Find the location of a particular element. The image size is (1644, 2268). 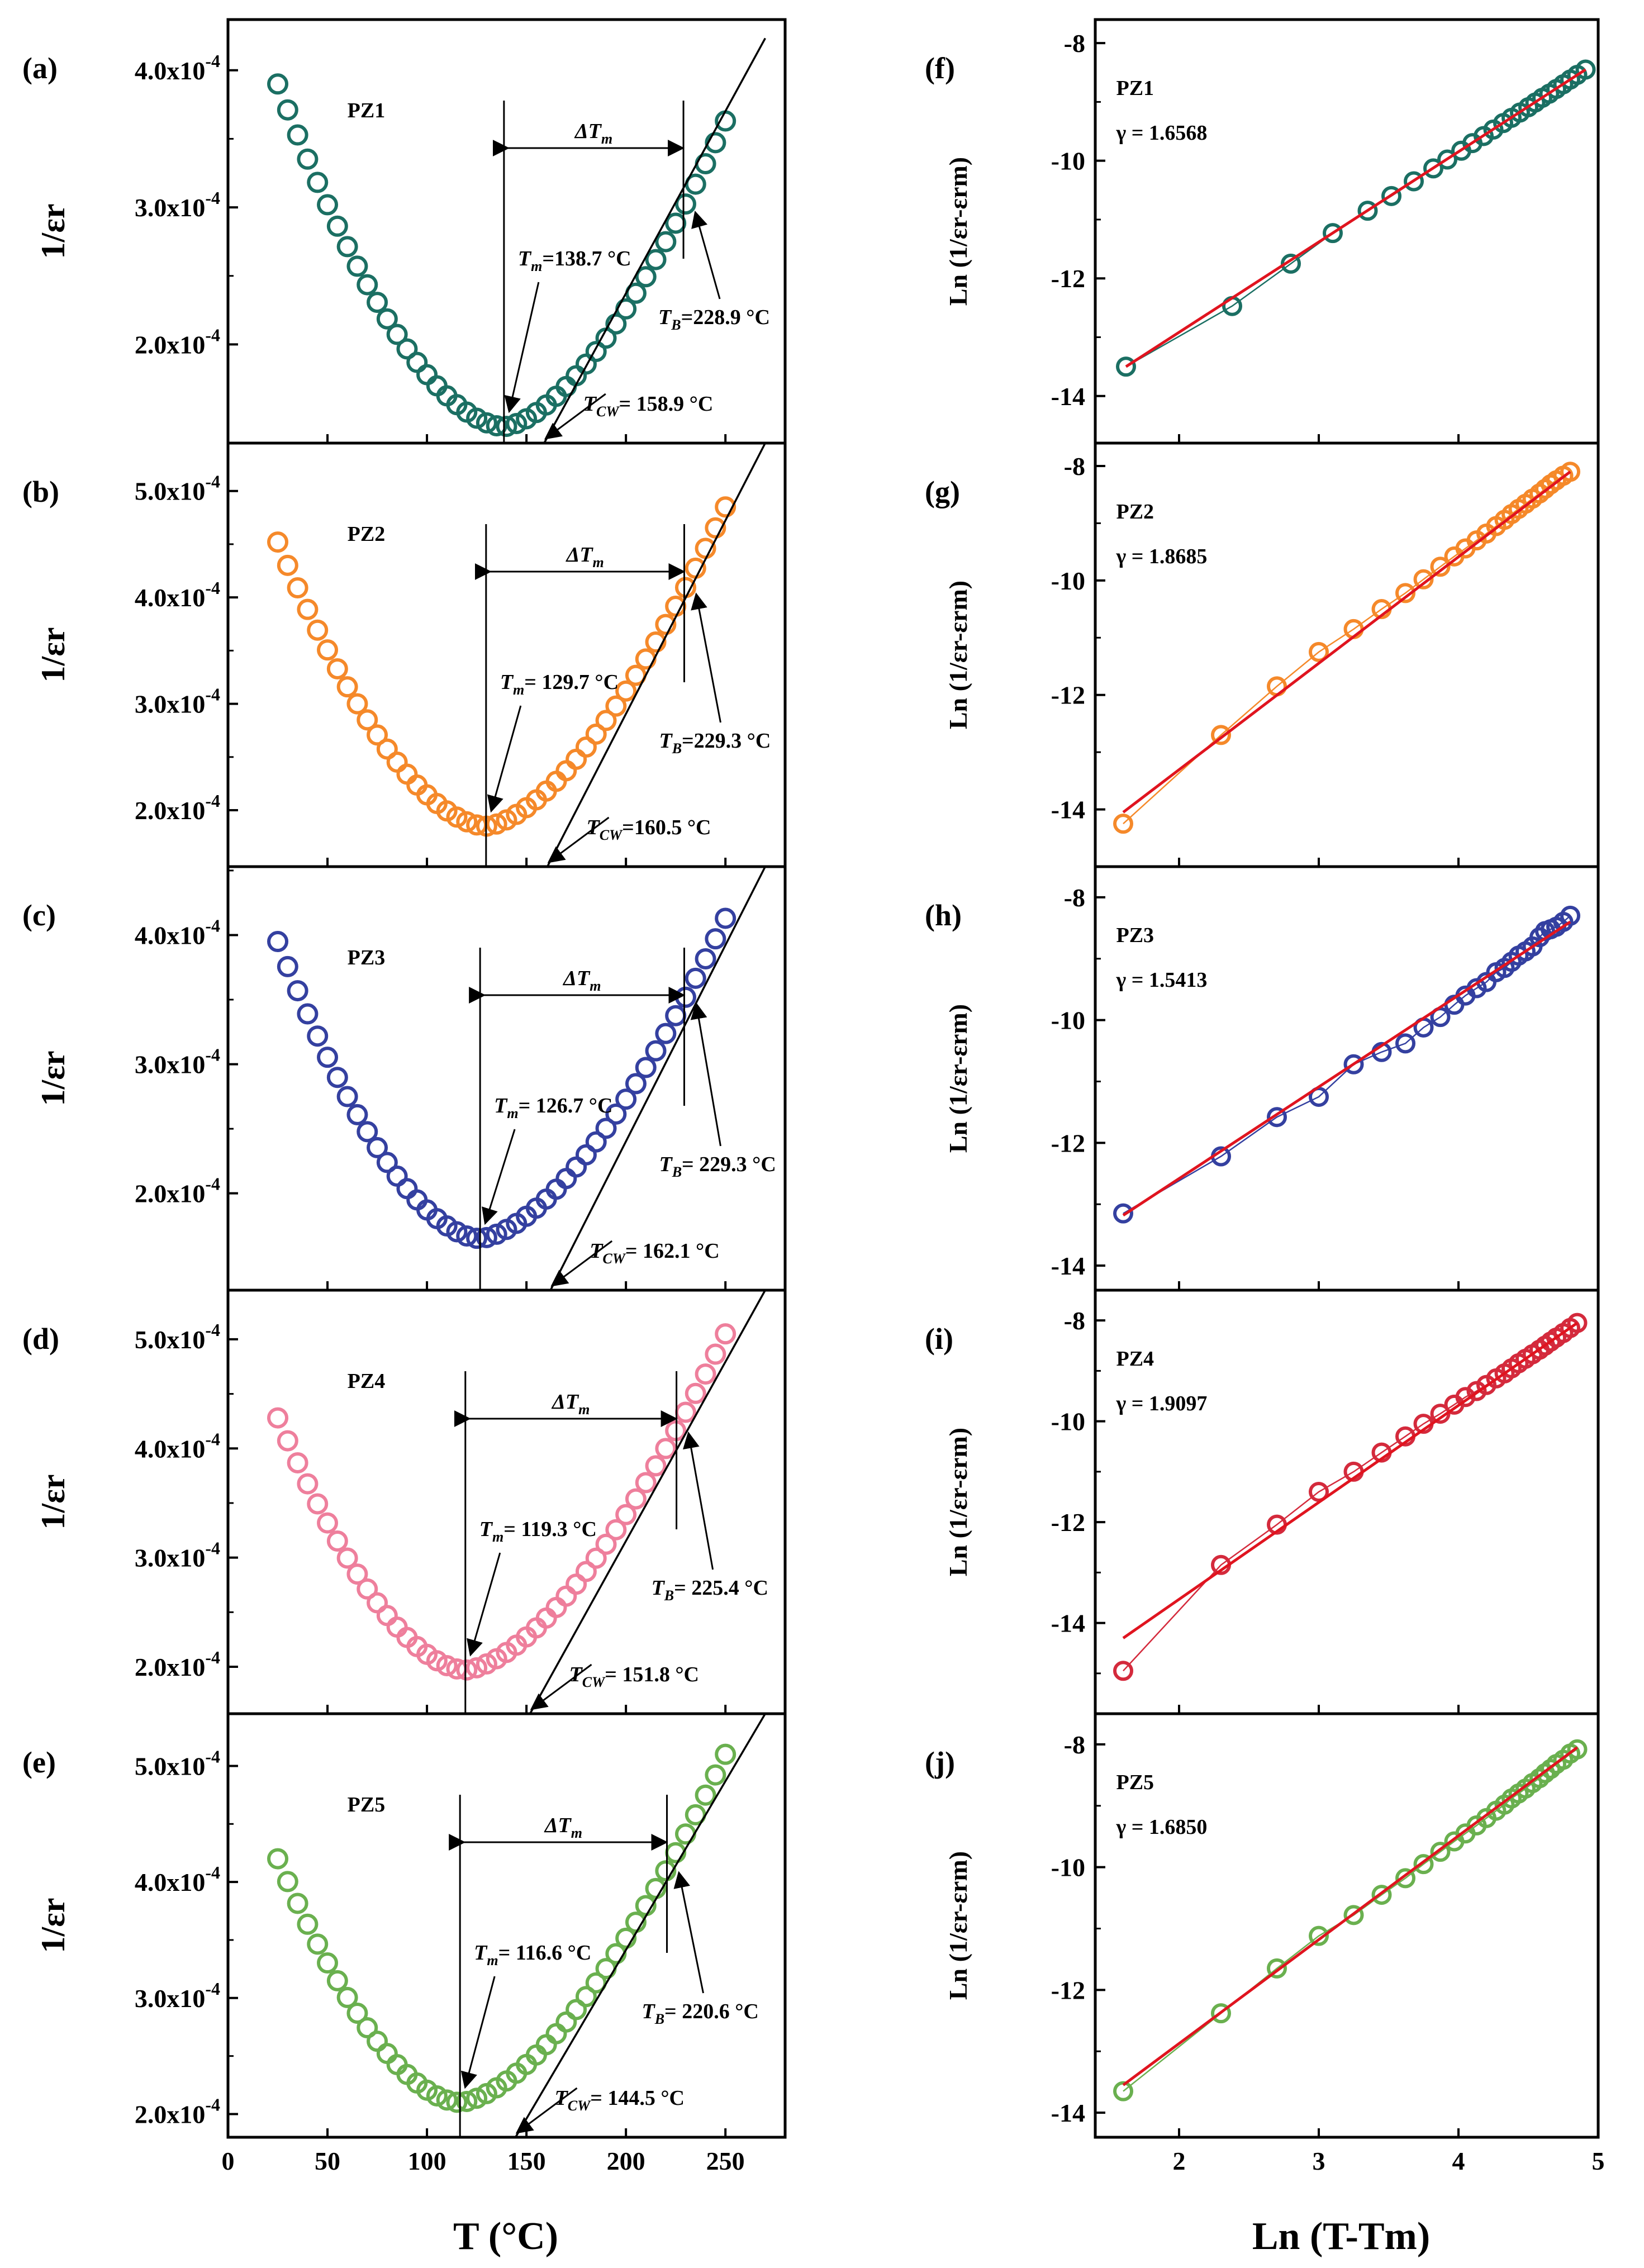

sample-label: PZ2 is located at coordinates (367, 534).